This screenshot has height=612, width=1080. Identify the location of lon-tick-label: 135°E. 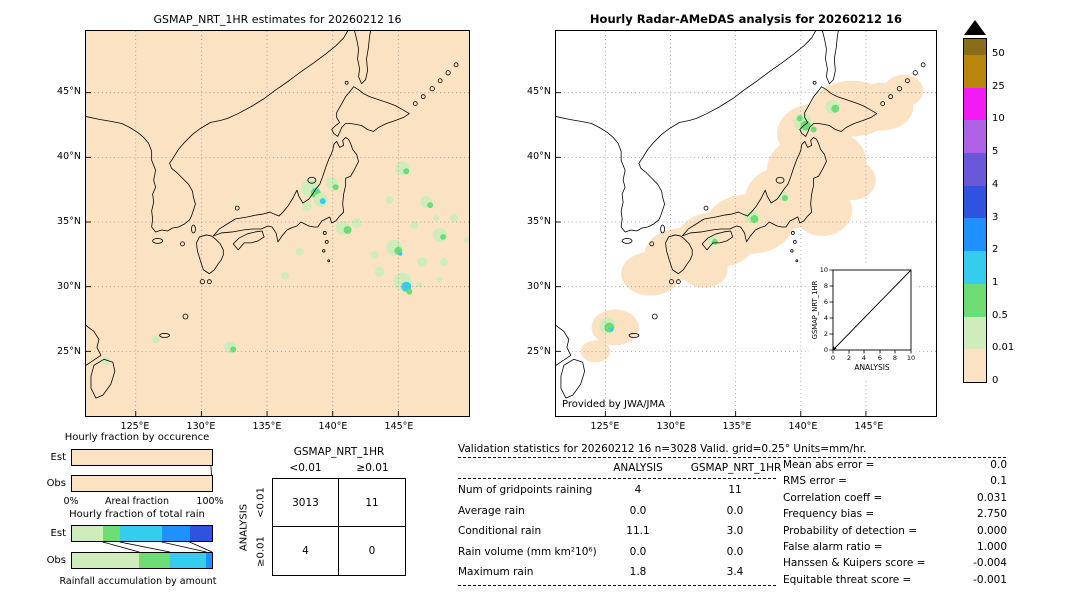
(267, 426).